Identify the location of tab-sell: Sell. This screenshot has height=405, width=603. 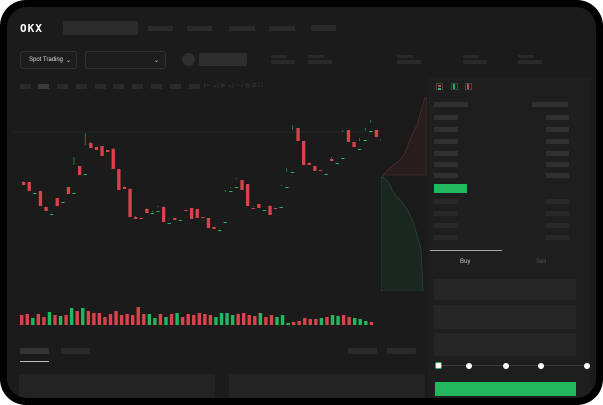
(541, 262).